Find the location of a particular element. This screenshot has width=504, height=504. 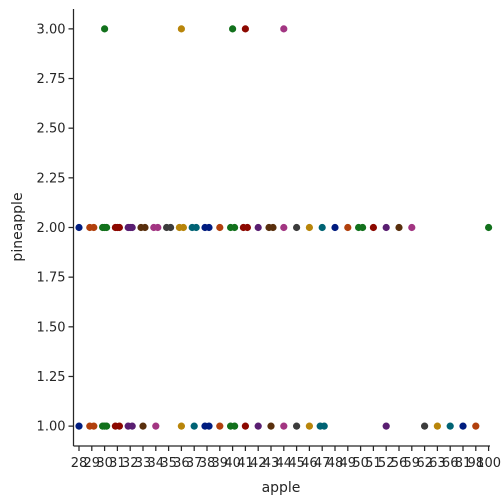

x-tick-label: 37 is located at coordinates (194, 463).